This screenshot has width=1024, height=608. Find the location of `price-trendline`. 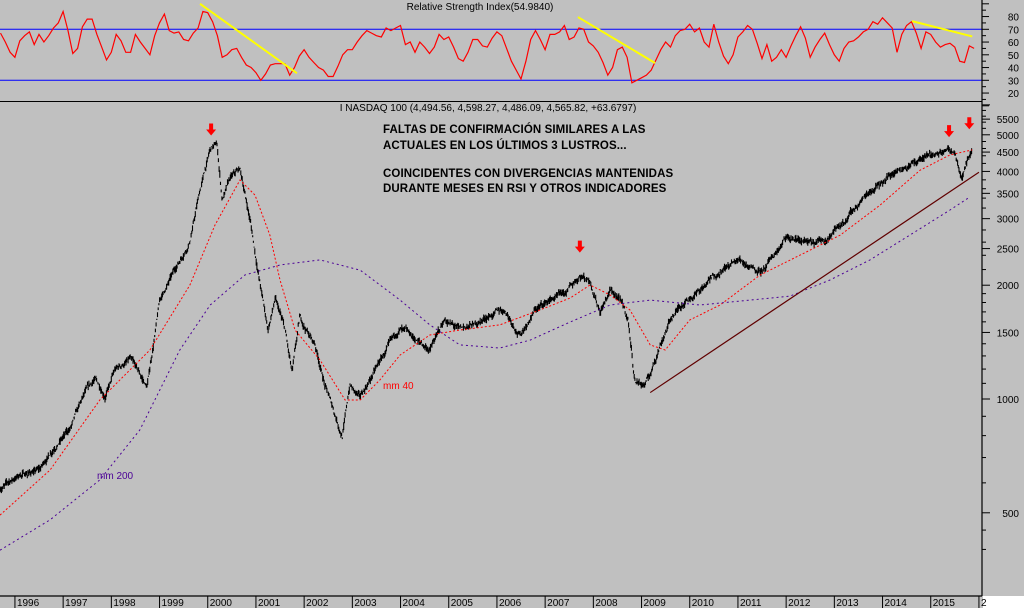

price-trendline is located at coordinates (814, 282).